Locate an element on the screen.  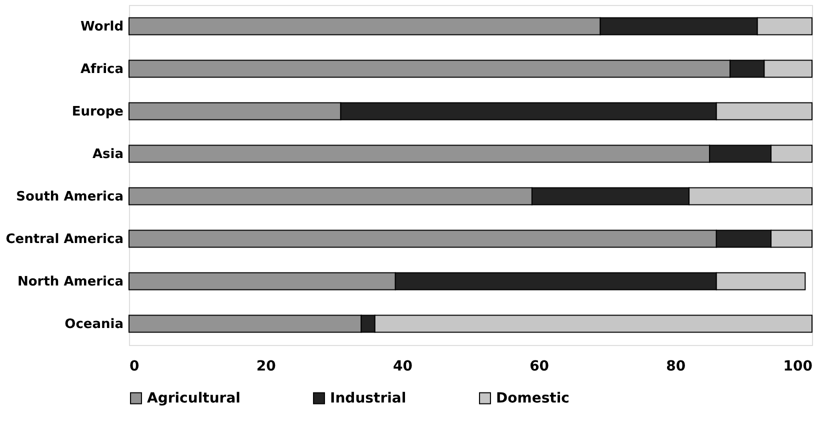
x-tick-label: 80 is located at coordinates (676, 366).